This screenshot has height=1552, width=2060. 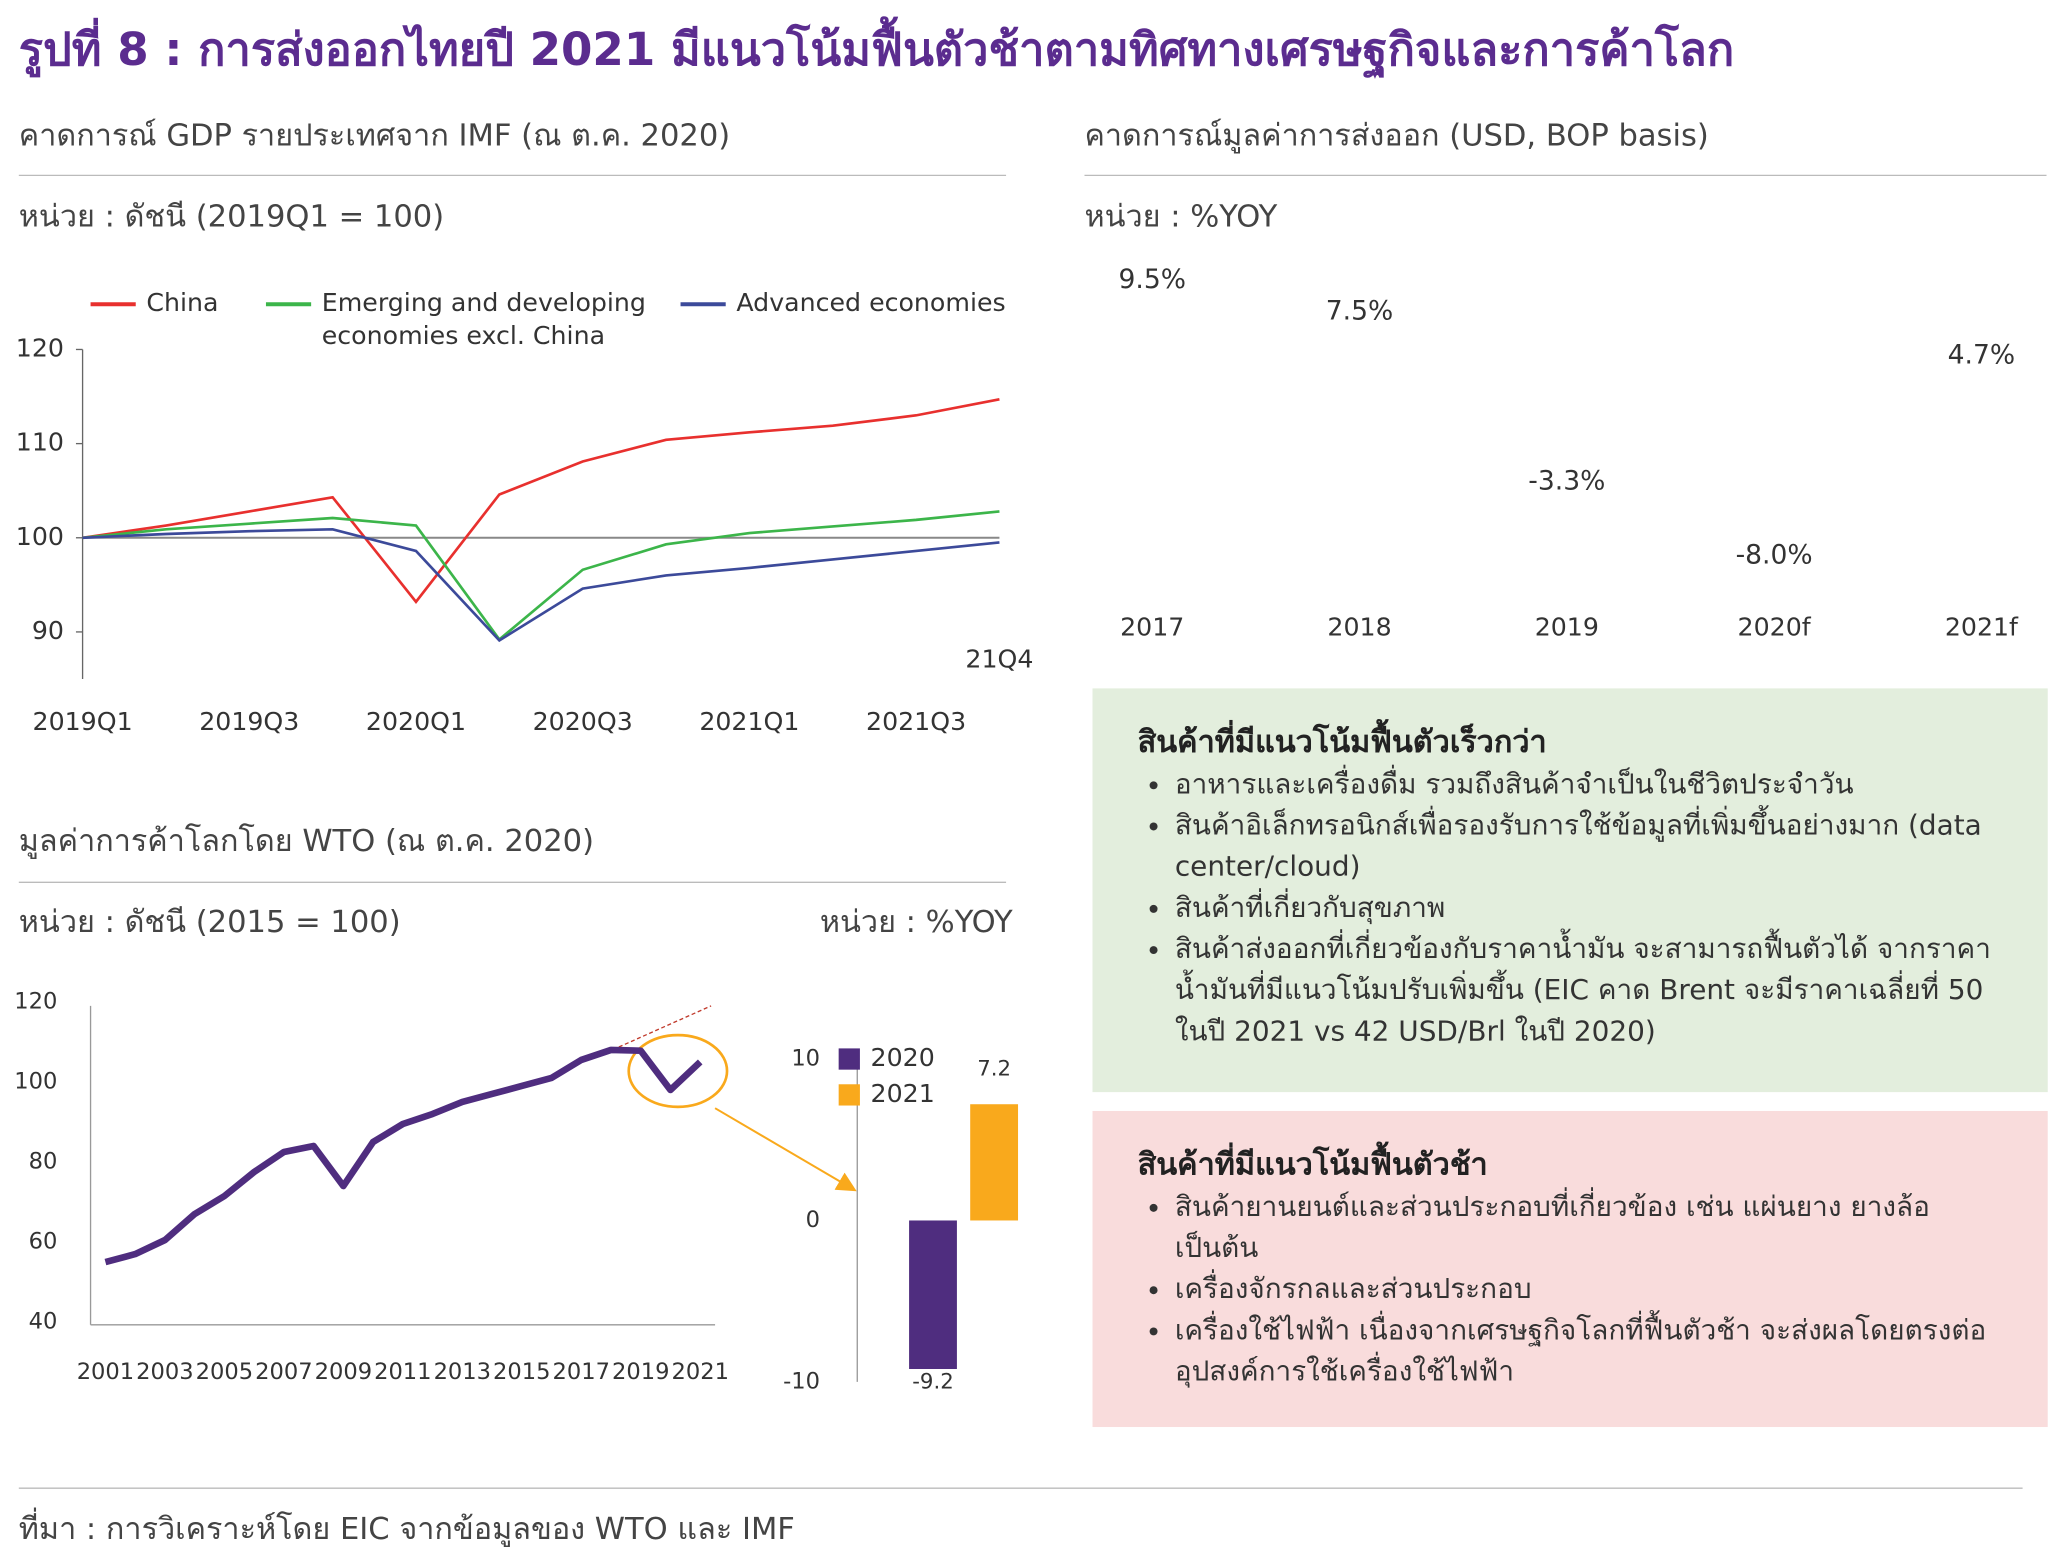 What do you see at coordinates (1342, 743) in the screenshot?
I see `panel-heading: สินค้าที่มีแนวโน้มฟื้นตัวเร็วกว่า` at bounding box center [1342, 743].